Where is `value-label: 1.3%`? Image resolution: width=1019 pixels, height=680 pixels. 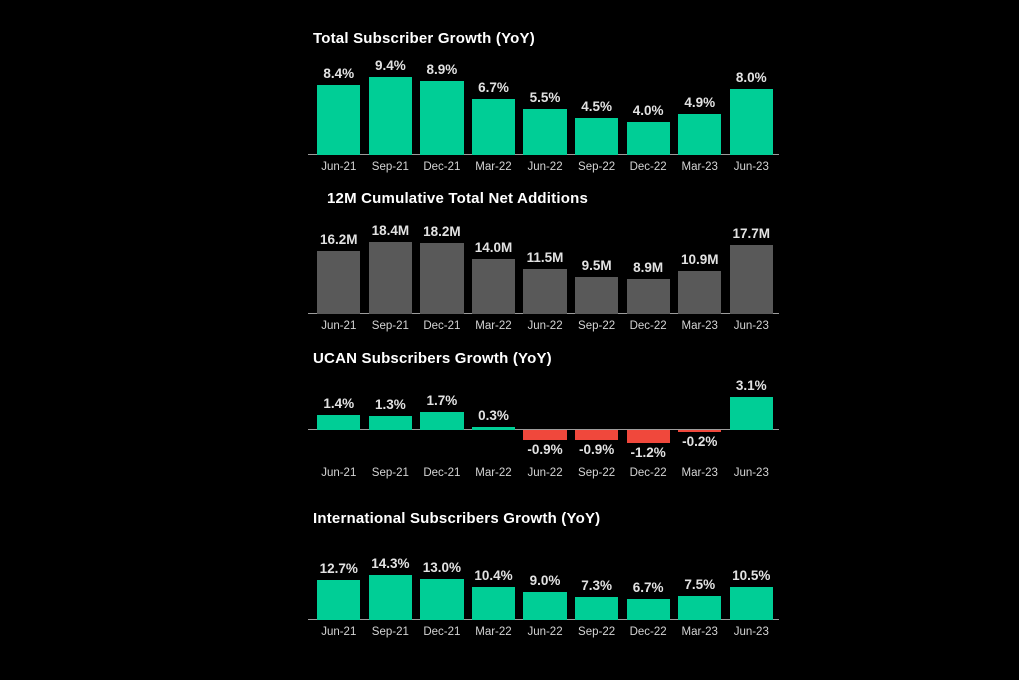 value-label: 1.3% is located at coordinates (390, 404).